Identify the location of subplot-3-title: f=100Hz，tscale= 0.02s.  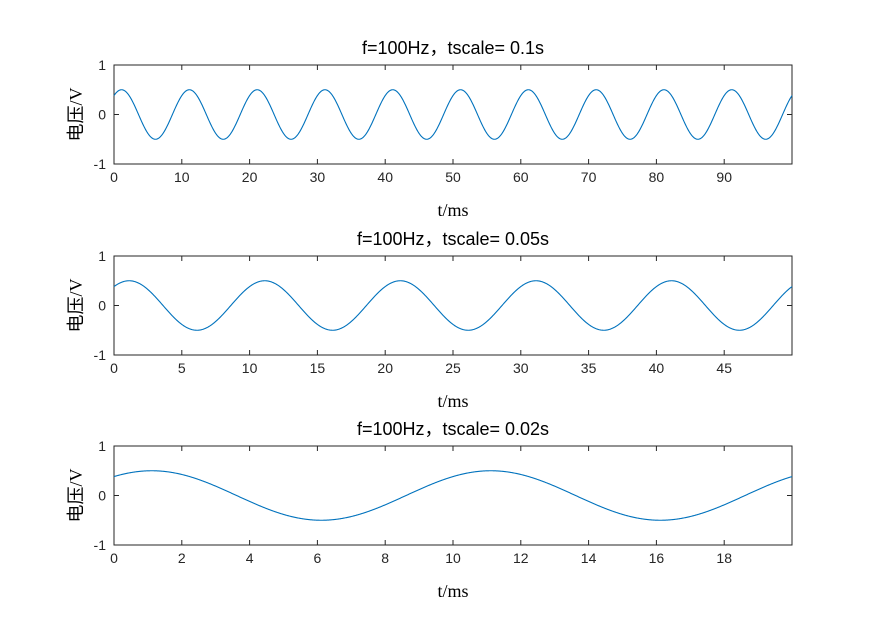
(453, 429).